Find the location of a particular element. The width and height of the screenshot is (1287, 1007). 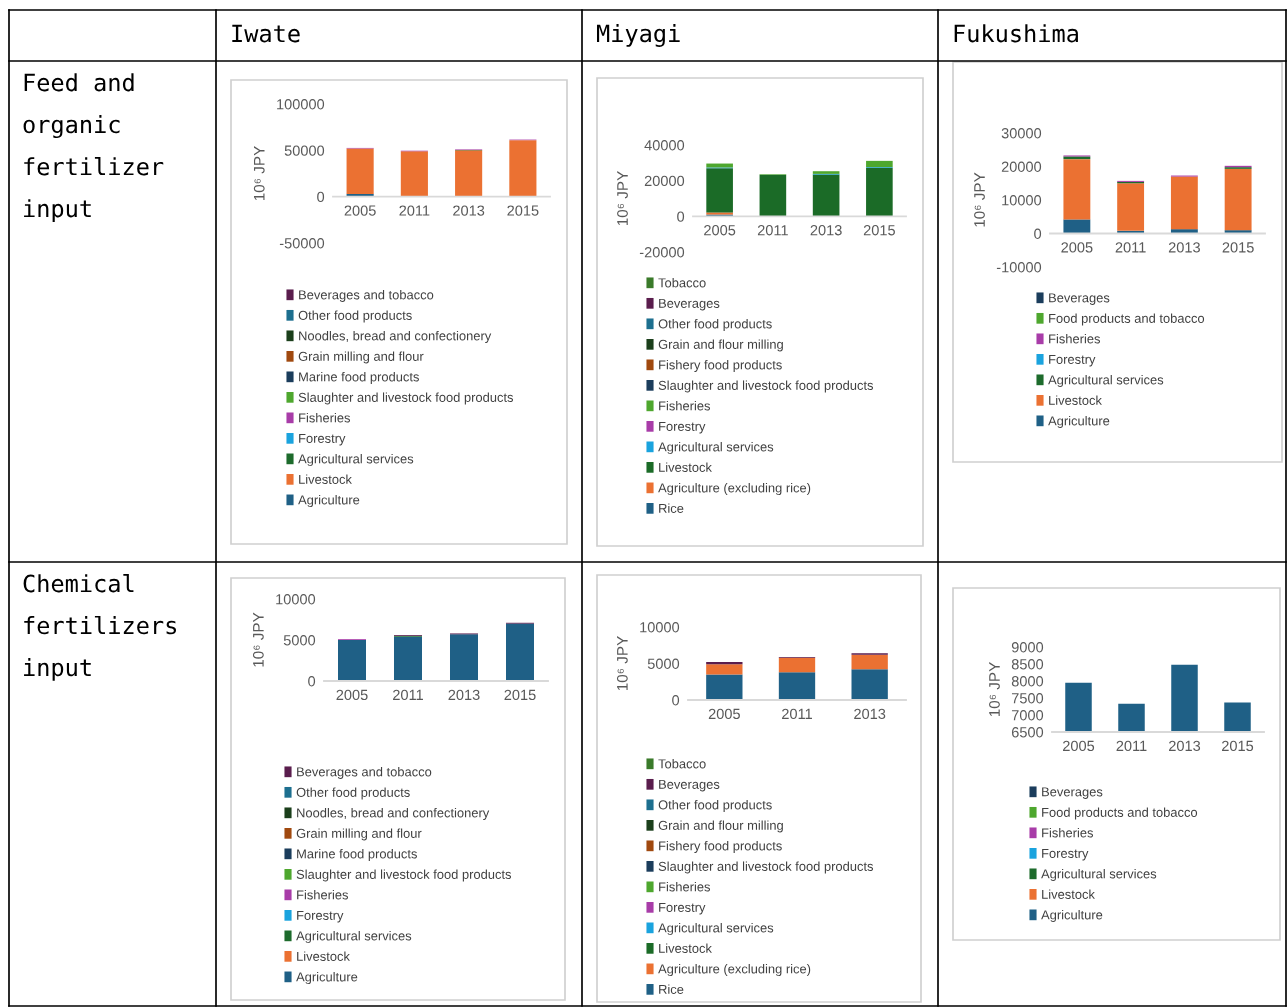

y-tick-label: 50000 is located at coordinates (304, 150).